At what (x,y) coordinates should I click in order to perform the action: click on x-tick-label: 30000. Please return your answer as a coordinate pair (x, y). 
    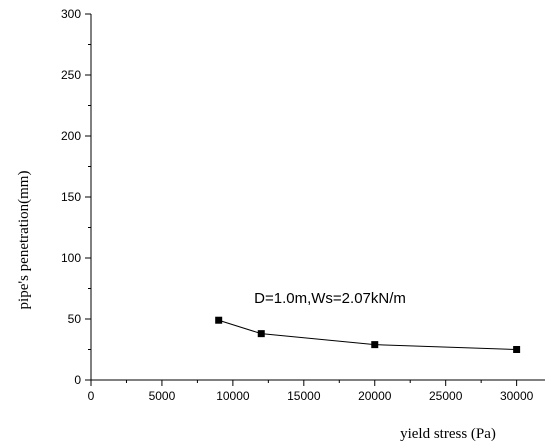
    Looking at the image, I should click on (517, 396).